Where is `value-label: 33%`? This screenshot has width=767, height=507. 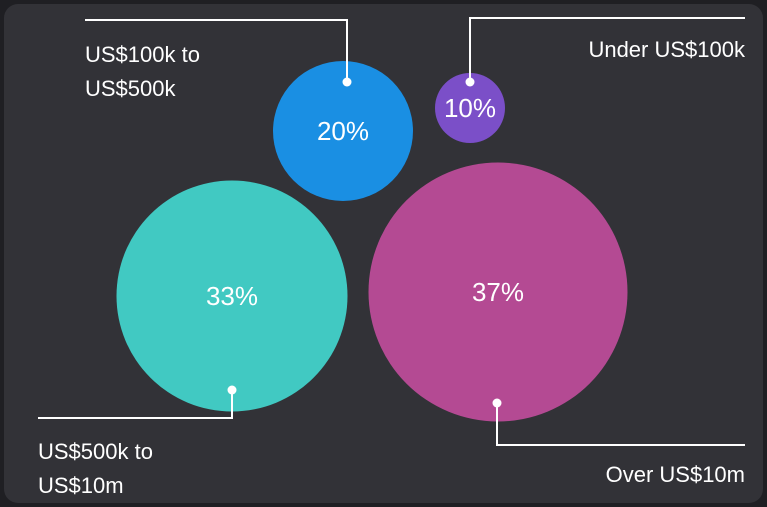
value-label: 33% is located at coordinates (232, 296).